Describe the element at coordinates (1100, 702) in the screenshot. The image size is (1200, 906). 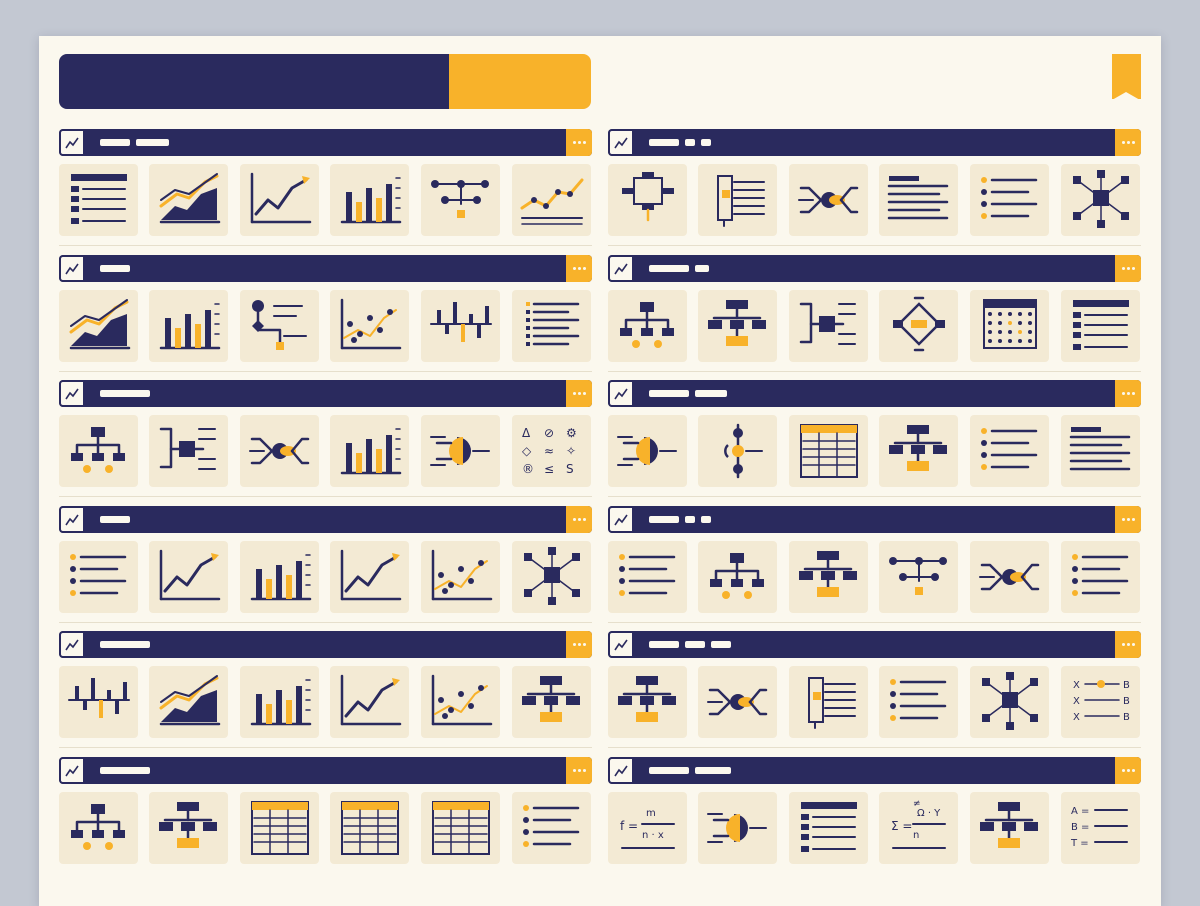
I see `template-tile-symbols-grid: X B X B X B` at that location.